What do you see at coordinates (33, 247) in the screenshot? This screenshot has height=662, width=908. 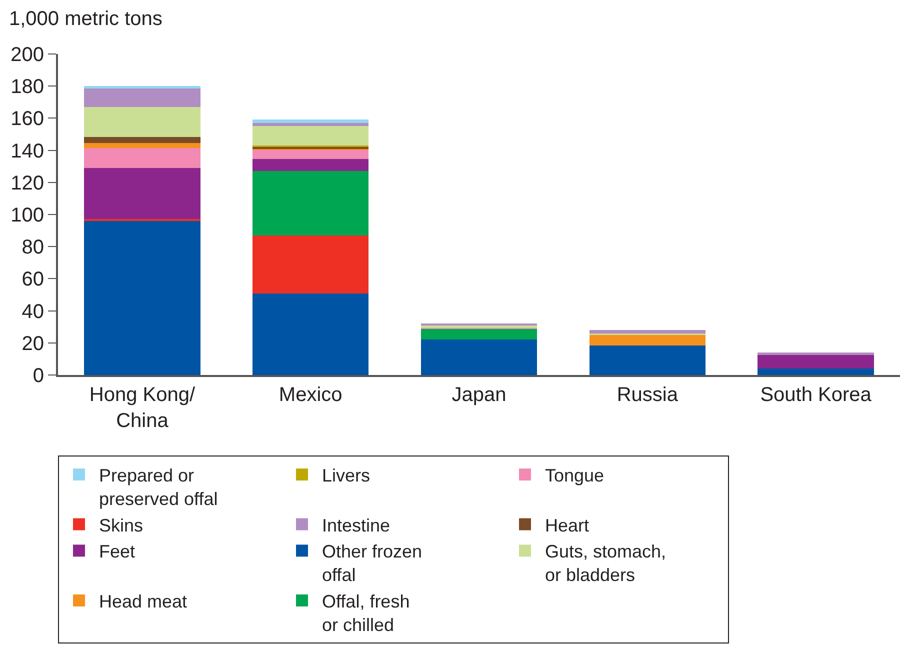 I see `y-tick-label: 80` at bounding box center [33, 247].